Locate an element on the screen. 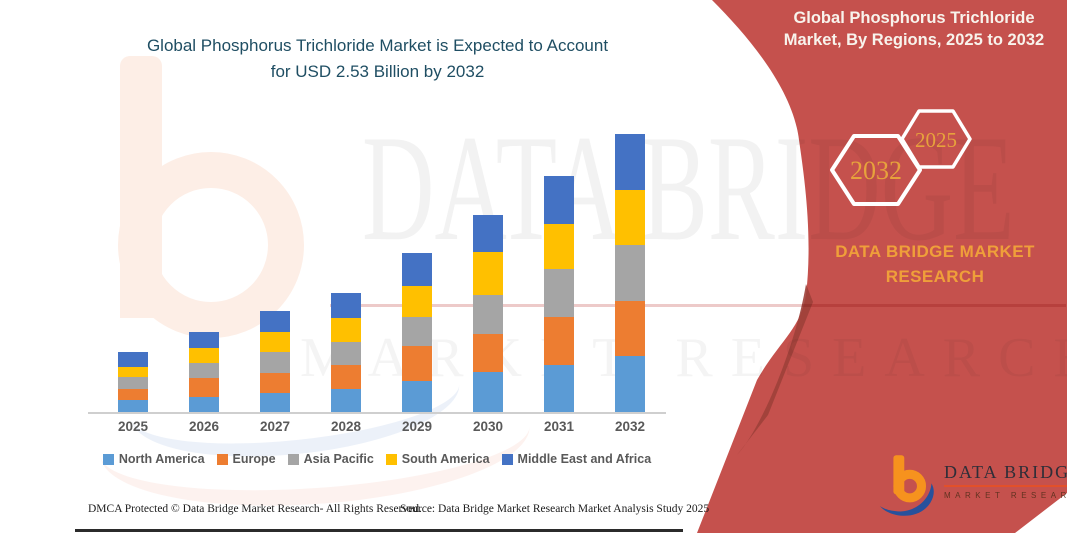 The image size is (1067, 533). legend-label: Asia Pacific is located at coordinates (338, 459).